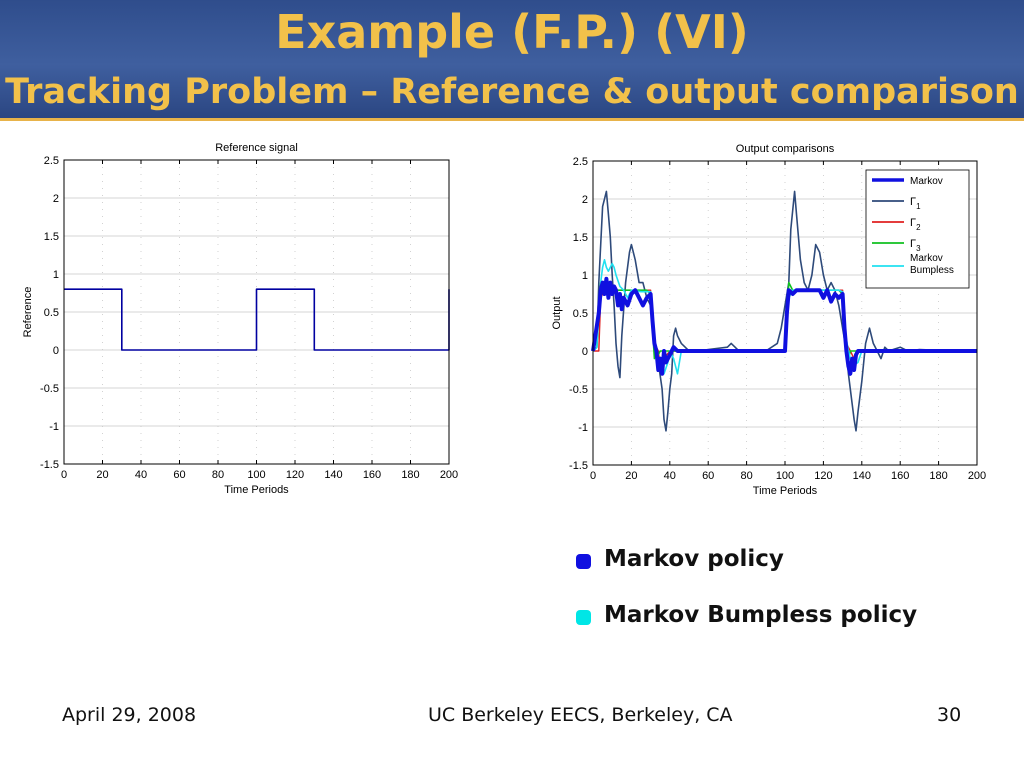  Describe the element at coordinates (583, 617) in the screenshot. I see `cyan-square-icon` at that location.